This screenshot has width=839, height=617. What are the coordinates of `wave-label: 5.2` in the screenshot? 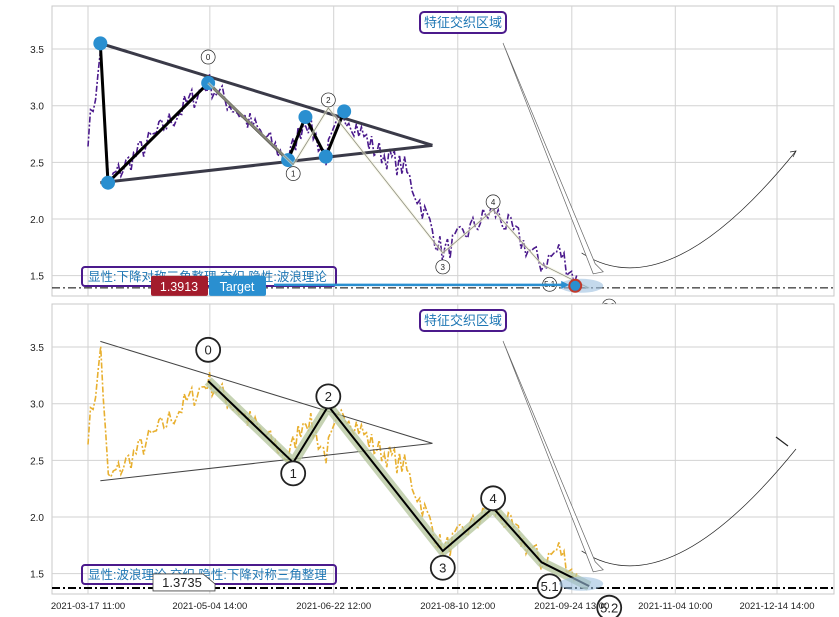 It's located at (609, 607).